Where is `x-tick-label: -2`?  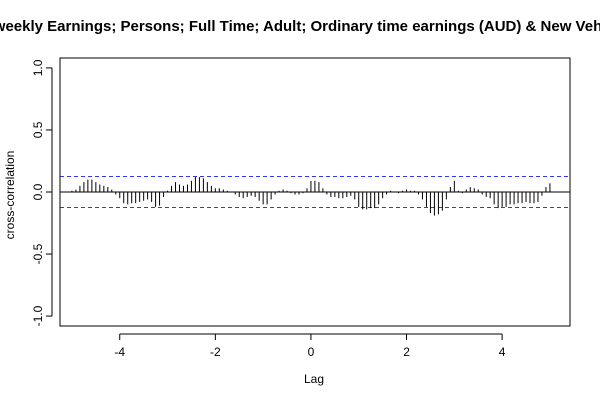
x-tick-label: -2 is located at coordinates (215, 352).